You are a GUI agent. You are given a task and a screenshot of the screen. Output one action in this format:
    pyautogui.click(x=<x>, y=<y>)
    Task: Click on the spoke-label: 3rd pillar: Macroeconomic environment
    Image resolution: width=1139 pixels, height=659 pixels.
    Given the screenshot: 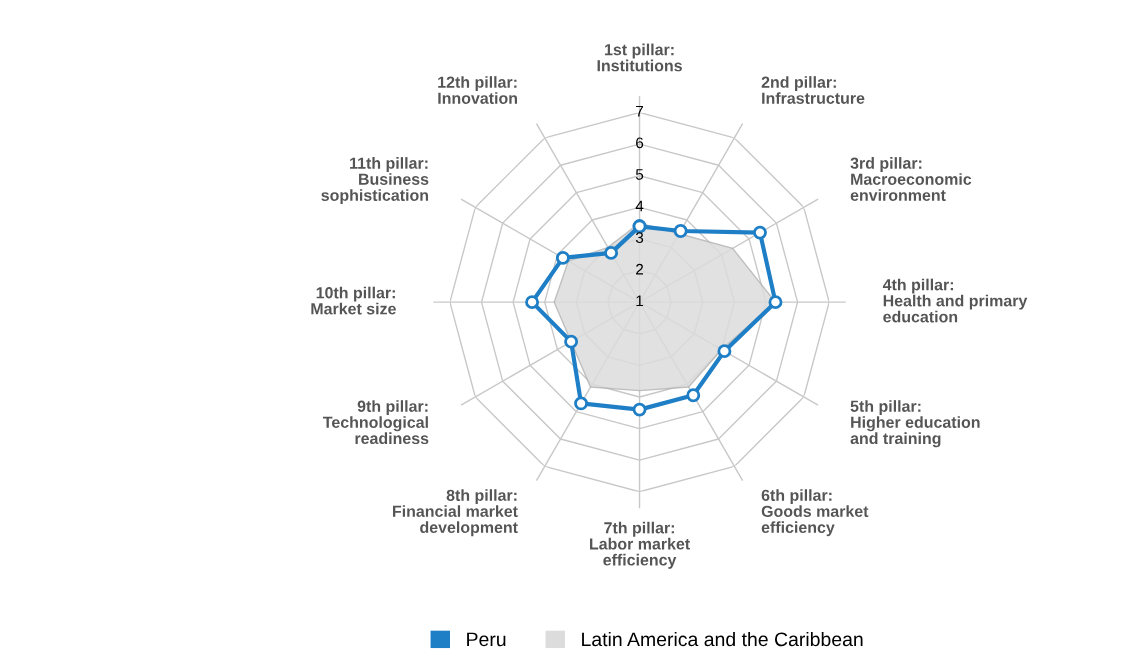 What is the action you would take?
    pyautogui.click(x=911, y=179)
    